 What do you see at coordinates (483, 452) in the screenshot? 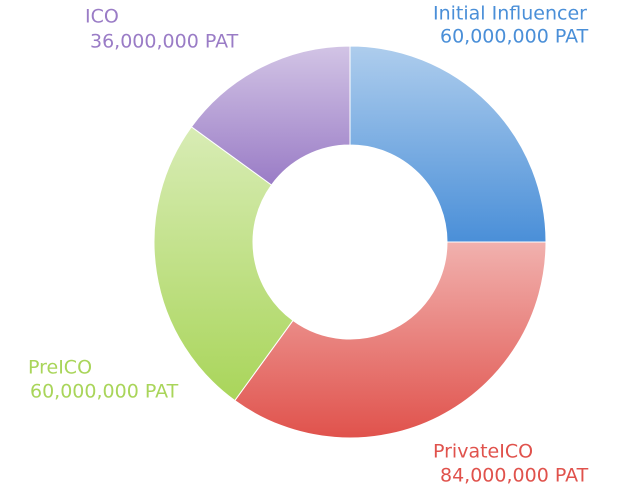
I see `slice-label: PrivateICO` at bounding box center [483, 452].